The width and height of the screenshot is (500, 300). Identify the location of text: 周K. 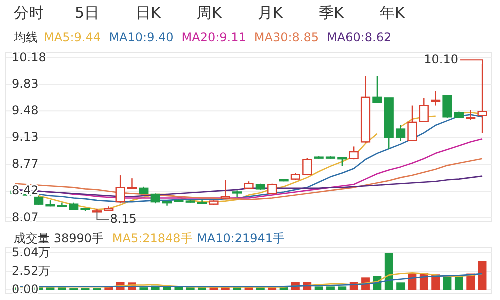
(210, 13).